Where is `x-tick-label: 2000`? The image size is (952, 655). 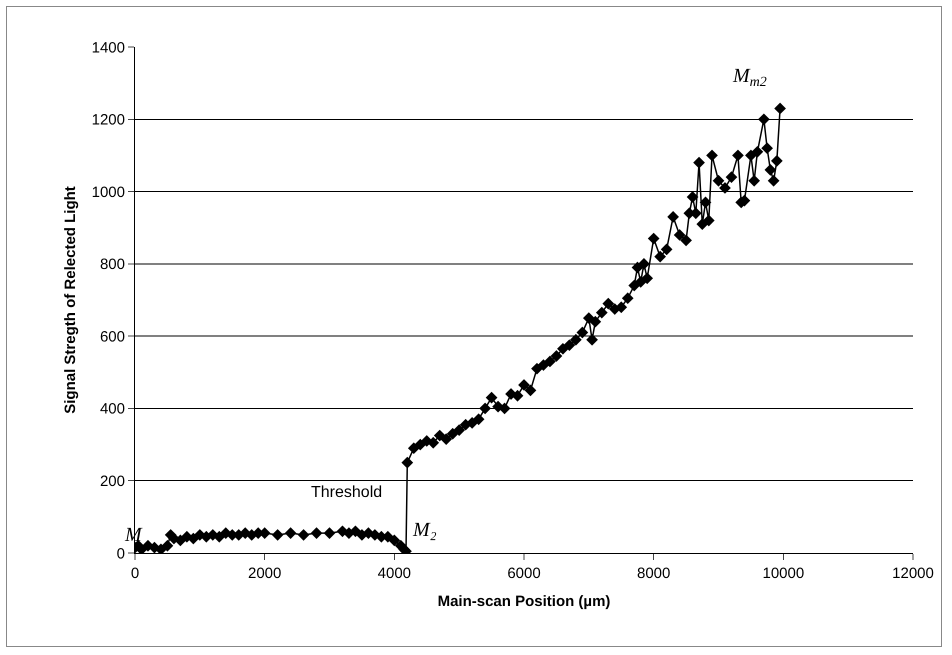
x-tick-label: 2000 is located at coordinates (265, 573).